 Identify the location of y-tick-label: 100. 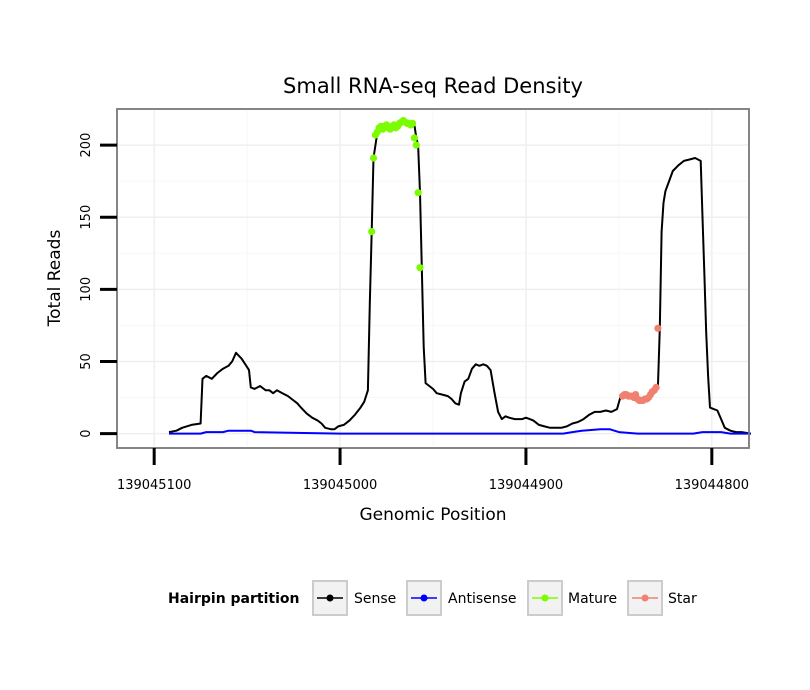
(86, 289).